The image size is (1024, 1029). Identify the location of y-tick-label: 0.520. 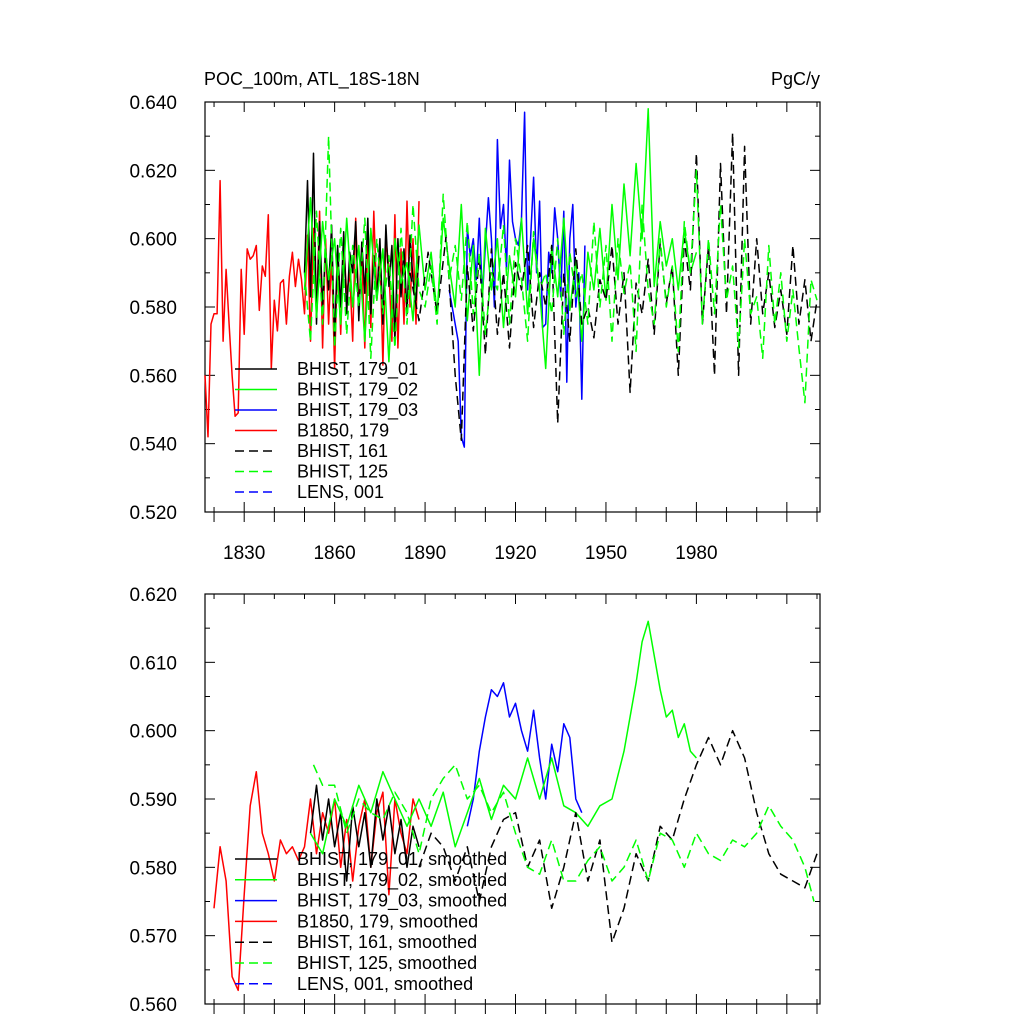
(153, 513).